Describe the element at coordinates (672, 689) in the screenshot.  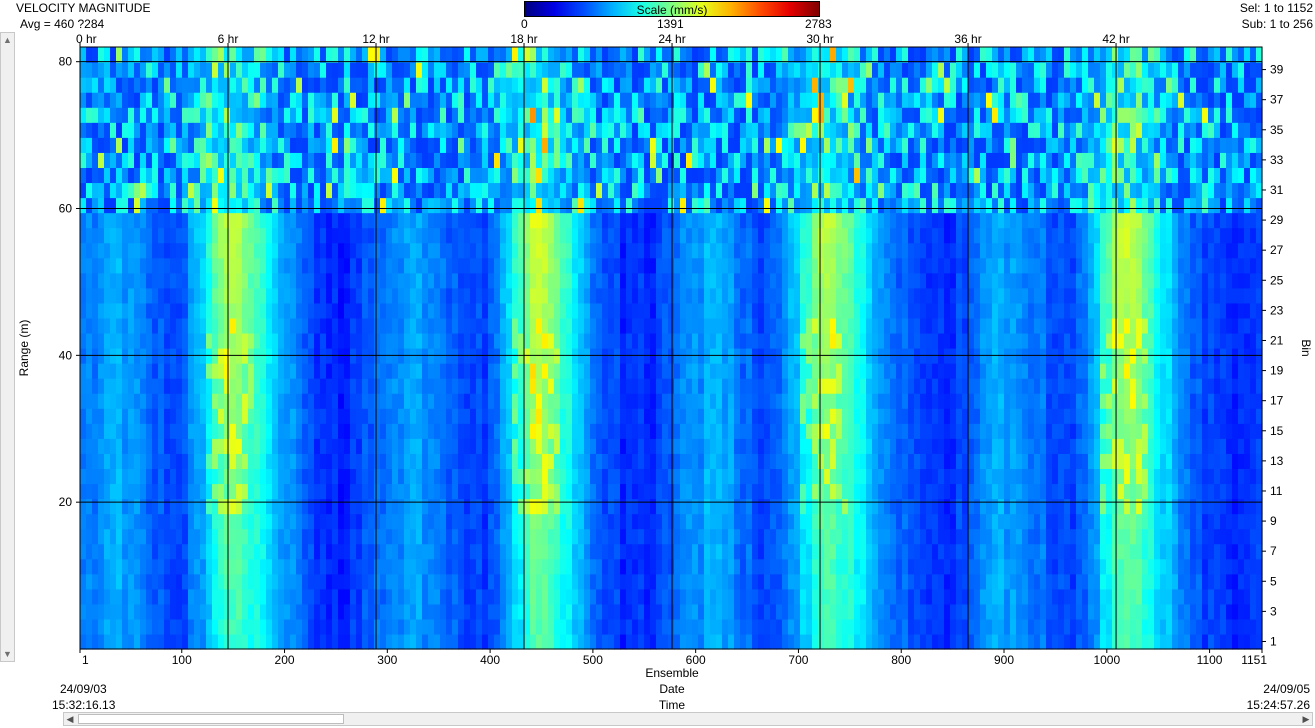
I see `date-axis-label: Date` at that location.